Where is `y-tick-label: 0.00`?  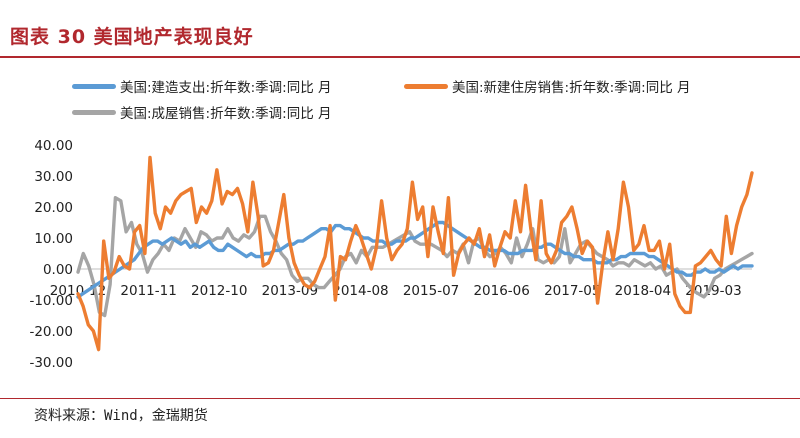 y-tick-label: 0.00 is located at coordinates (58, 270).